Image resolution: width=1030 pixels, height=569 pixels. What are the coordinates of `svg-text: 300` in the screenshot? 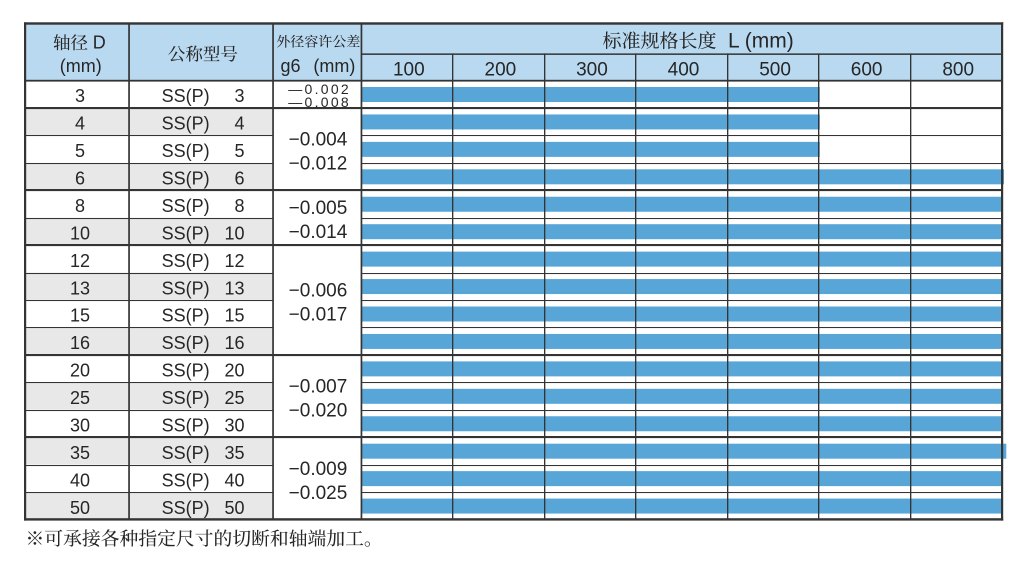 It's located at (592, 69).